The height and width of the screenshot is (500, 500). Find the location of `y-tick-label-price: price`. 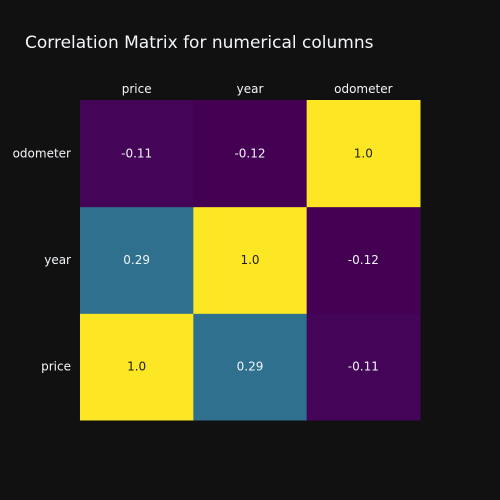

y-tick-label-price: price is located at coordinates (56, 367).